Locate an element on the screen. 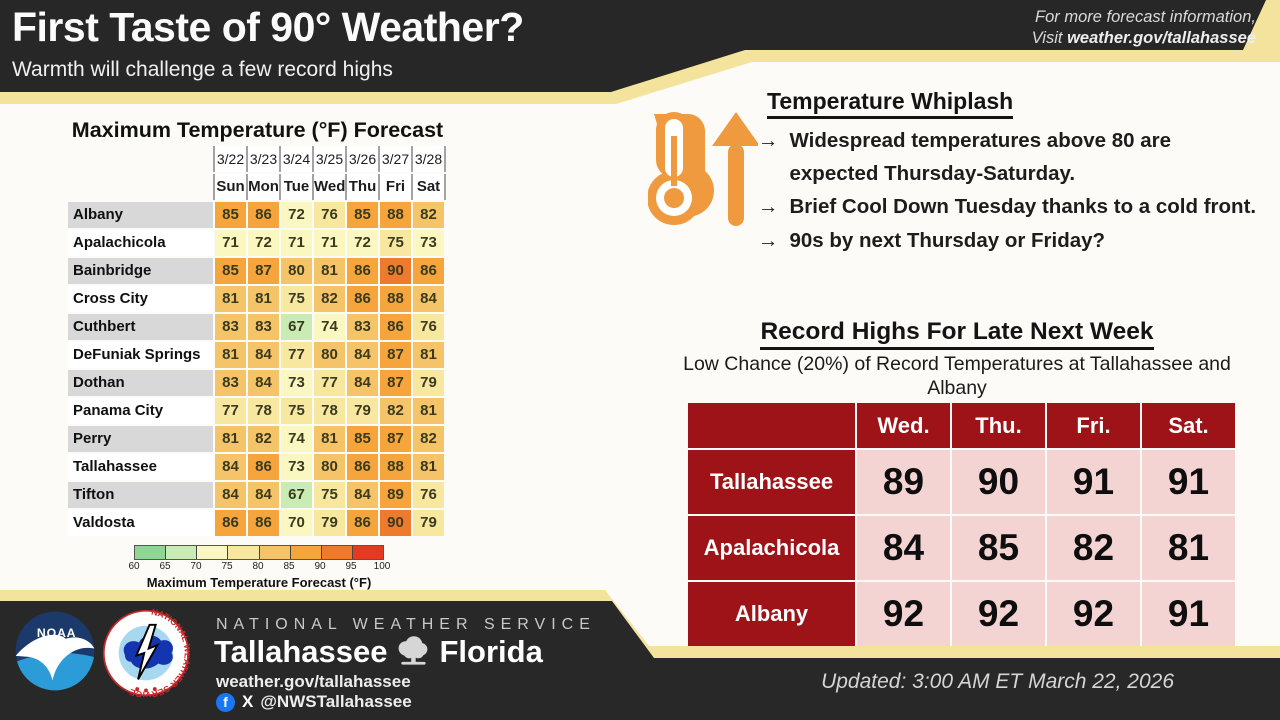 The image size is (1280, 720). footer-office-state: Florida is located at coordinates (491, 651).